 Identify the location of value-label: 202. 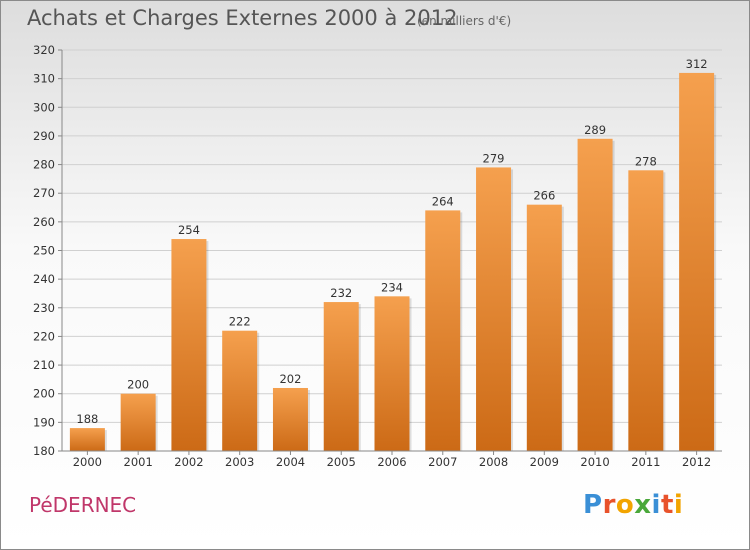
(290, 379).